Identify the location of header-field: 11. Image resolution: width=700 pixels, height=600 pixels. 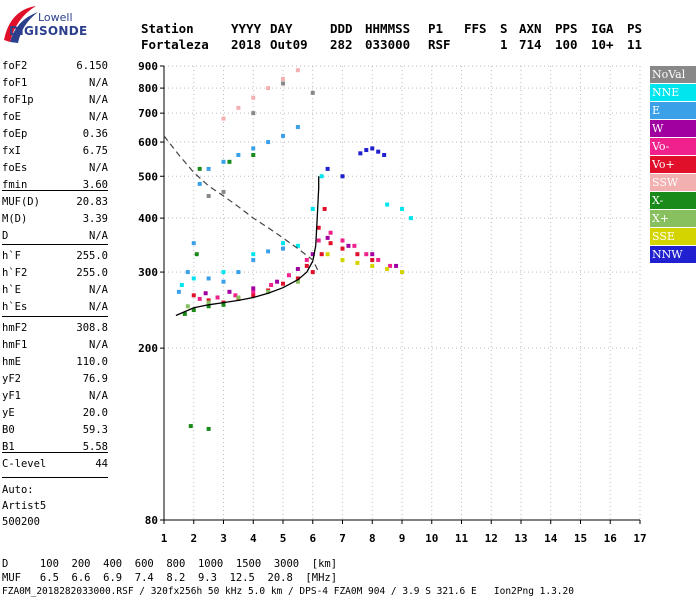
(635, 44).